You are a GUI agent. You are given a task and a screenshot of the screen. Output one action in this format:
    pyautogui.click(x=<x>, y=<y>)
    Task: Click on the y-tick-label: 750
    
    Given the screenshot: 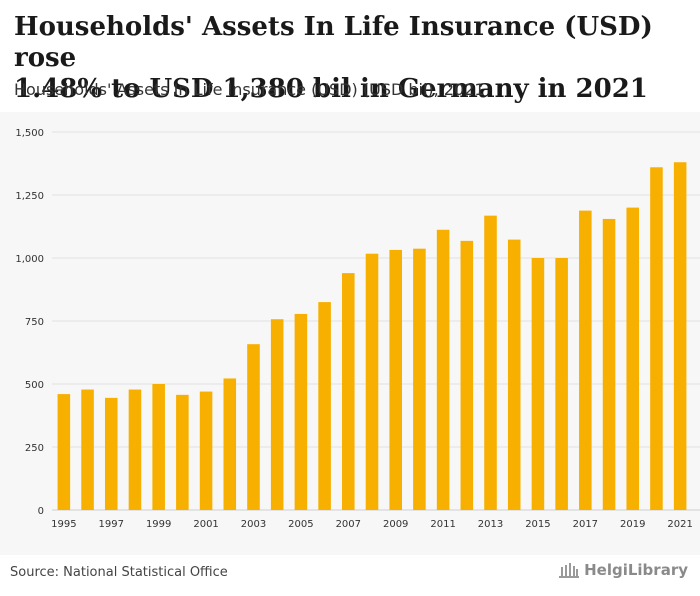 What is the action you would take?
    pyautogui.click(x=34, y=322)
    